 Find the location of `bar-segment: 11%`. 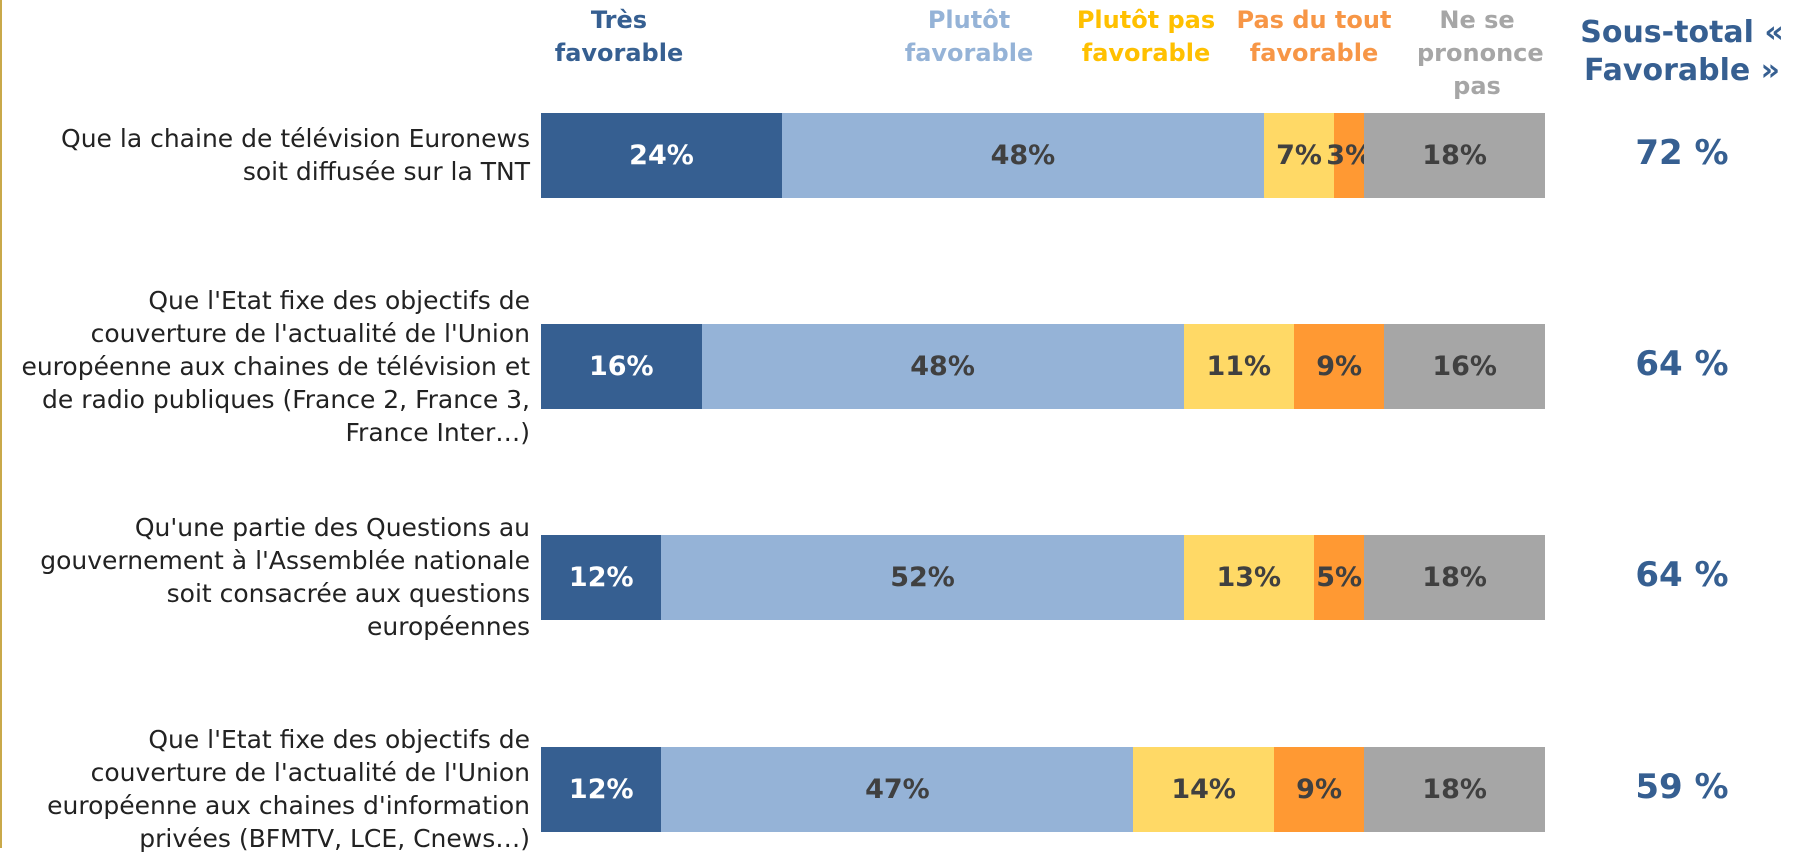

bar-segment: 11% is located at coordinates (1238, 366).